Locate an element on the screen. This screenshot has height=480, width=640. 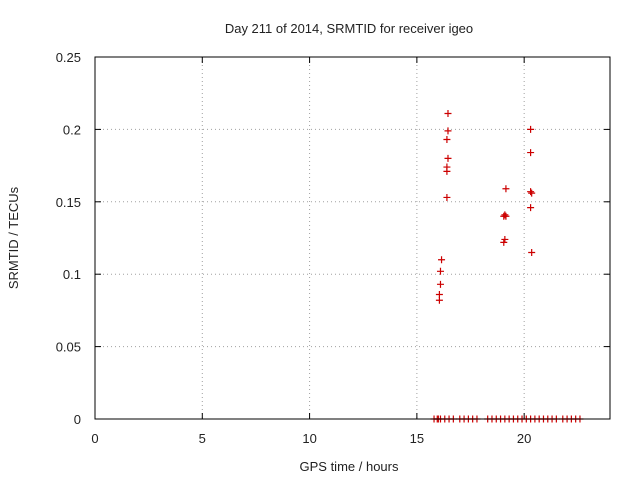
x-tick-label: 20 is located at coordinates (524, 438).